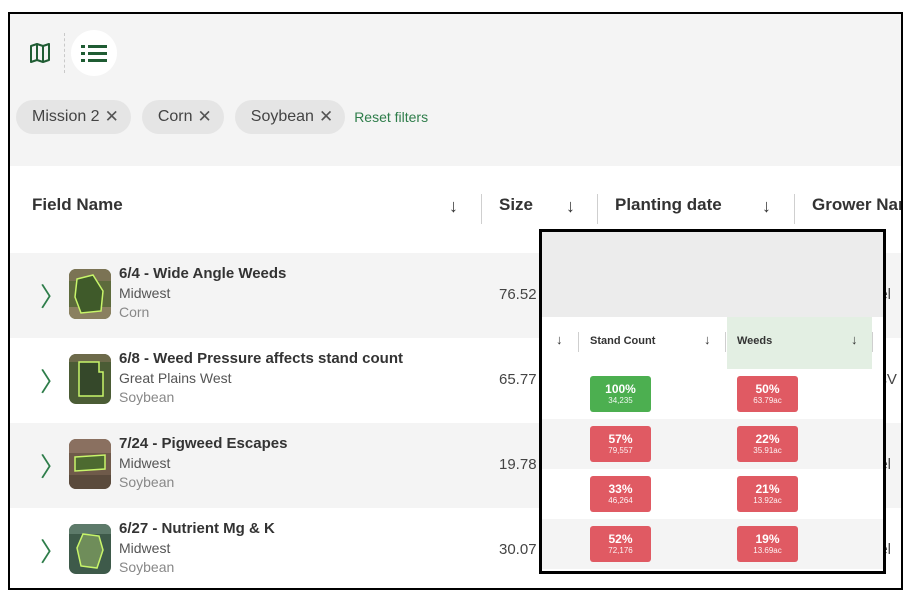 Image resolution: width=909 pixels, height=596 pixels. What do you see at coordinates (77, 204) in the screenshot?
I see `header-field-name: Field Name` at bounding box center [77, 204].